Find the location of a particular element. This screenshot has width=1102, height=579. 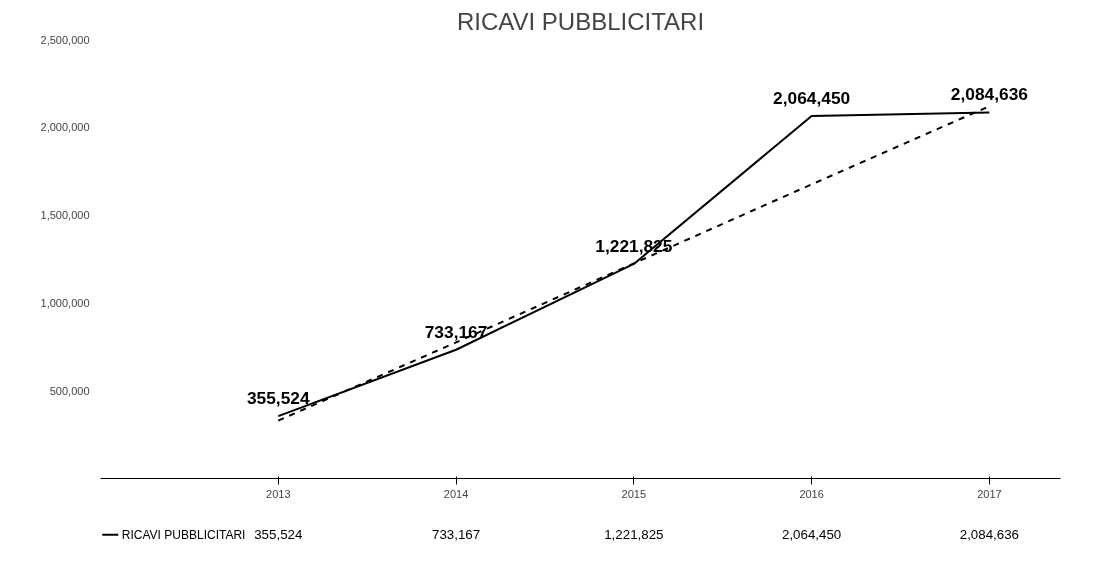

data-label: 355,524 is located at coordinates (278, 535).